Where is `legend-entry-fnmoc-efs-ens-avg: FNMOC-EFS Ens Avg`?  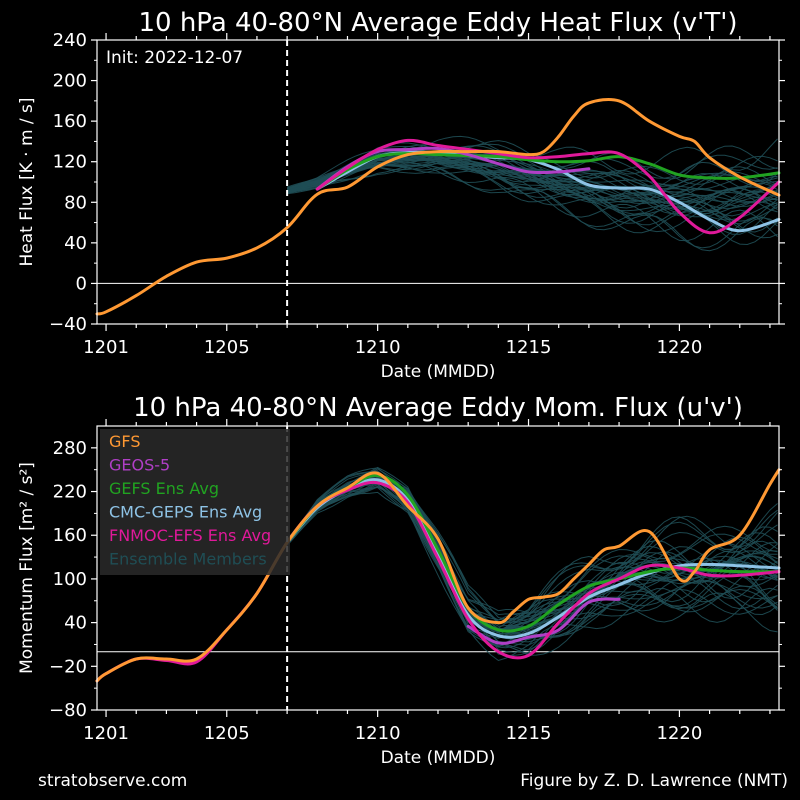
legend-entry-fnmoc-efs-ens-avg: FNMOC-EFS Ens Avg is located at coordinates (190, 535).